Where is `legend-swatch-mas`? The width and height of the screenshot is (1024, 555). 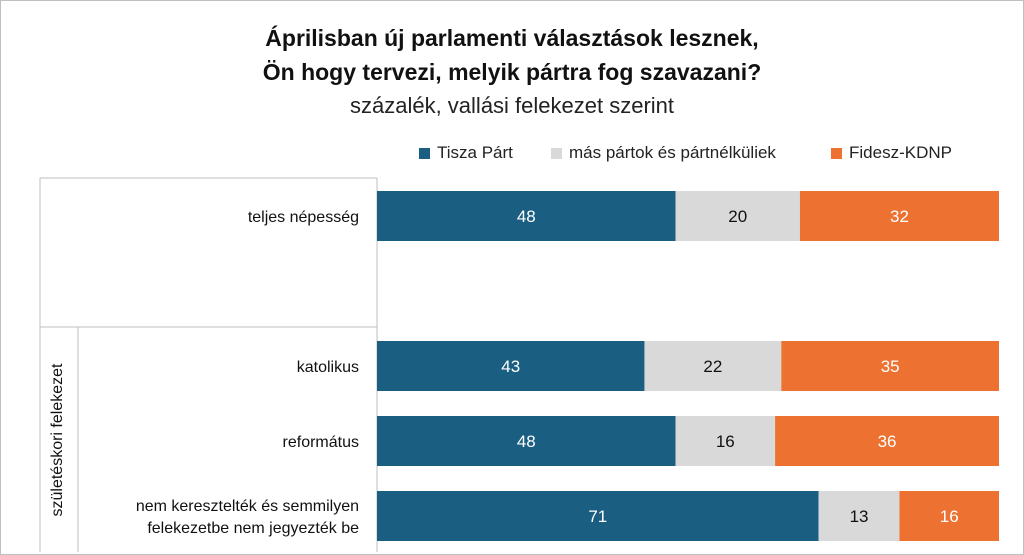
legend-swatch-mas is located at coordinates (556, 153).